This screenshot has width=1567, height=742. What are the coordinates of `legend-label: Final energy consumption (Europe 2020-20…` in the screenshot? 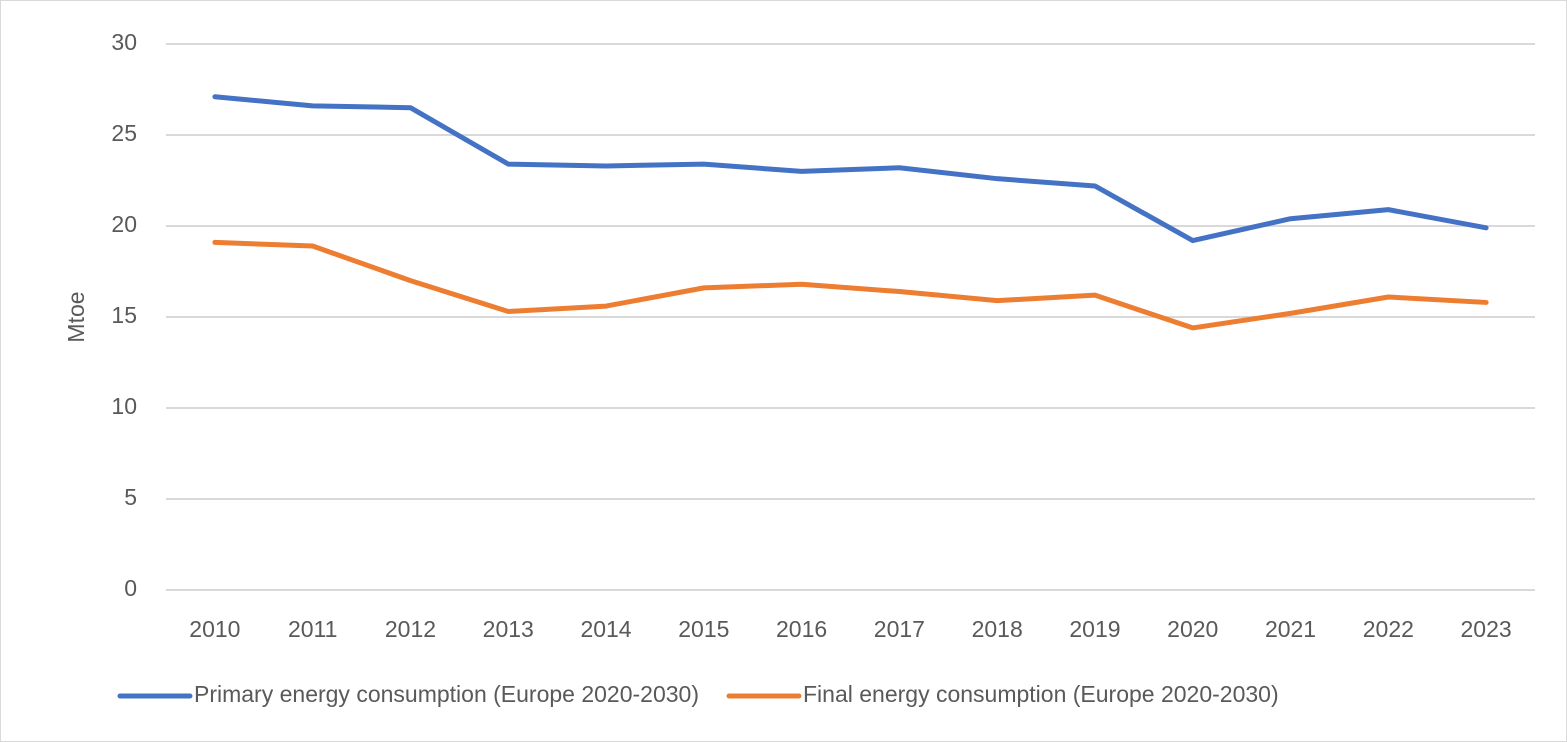 It's located at (1041, 694).